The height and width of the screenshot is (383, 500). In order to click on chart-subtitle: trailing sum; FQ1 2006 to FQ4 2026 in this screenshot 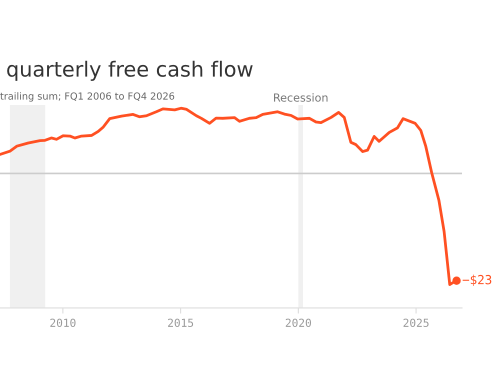, I will do `click(87, 97)`.